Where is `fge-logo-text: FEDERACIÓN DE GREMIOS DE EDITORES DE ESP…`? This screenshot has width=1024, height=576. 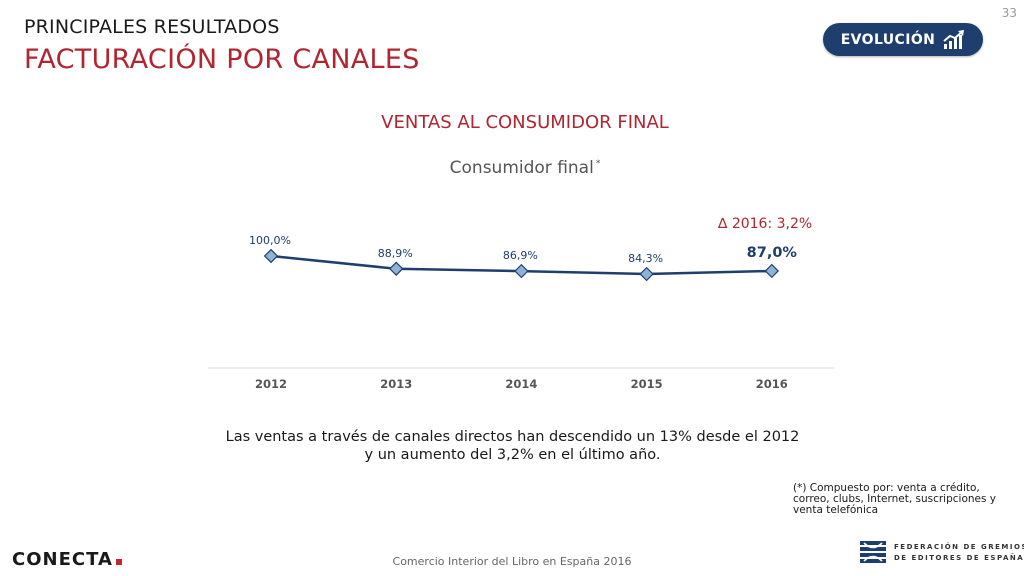 fge-logo-text: FEDERACIÓN DE GREMIOS DE EDITORES DE ESP… is located at coordinates (959, 553).